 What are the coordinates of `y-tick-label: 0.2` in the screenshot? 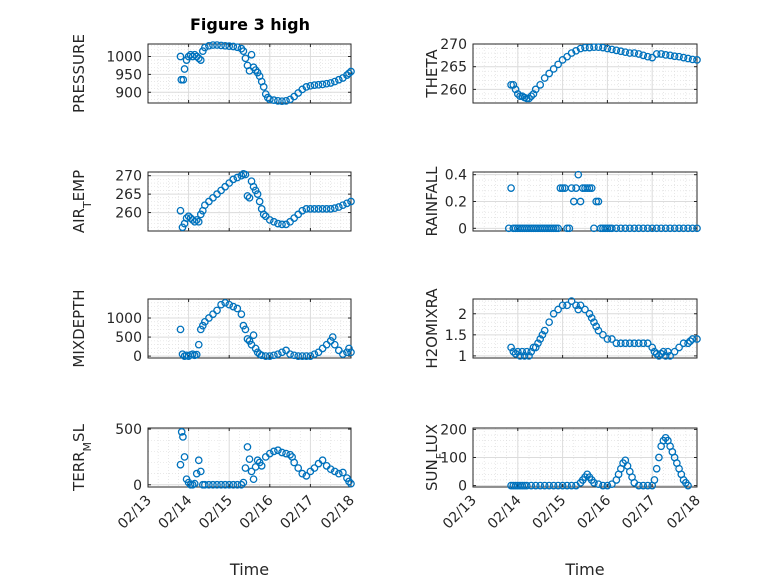 It's located at (456, 203).